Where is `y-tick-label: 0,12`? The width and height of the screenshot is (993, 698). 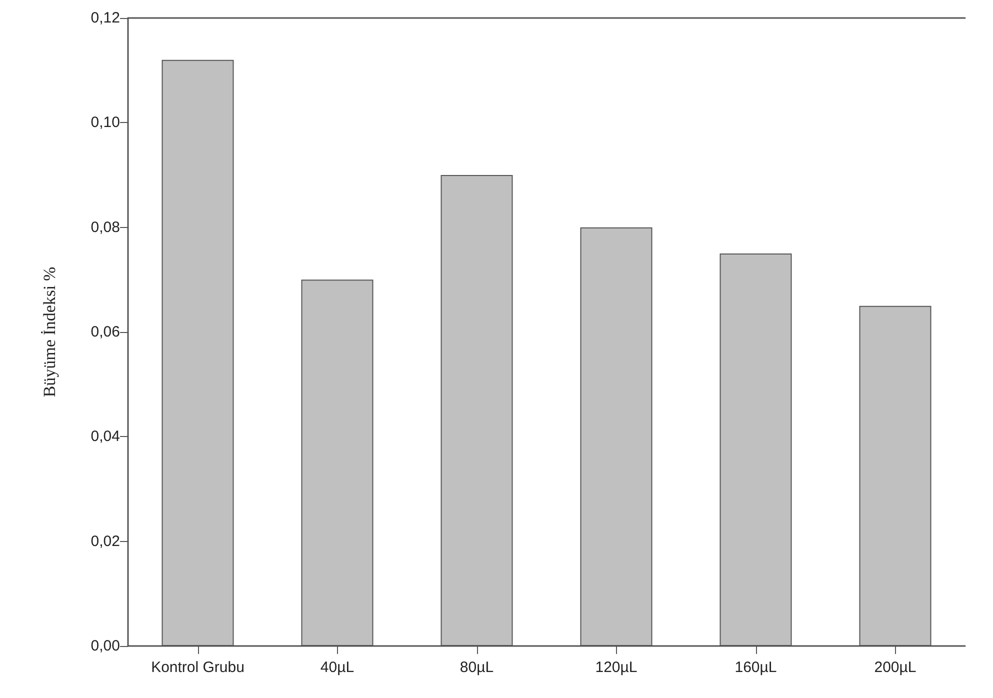 y-tick-label: 0,12 is located at coordinates (105, 18).